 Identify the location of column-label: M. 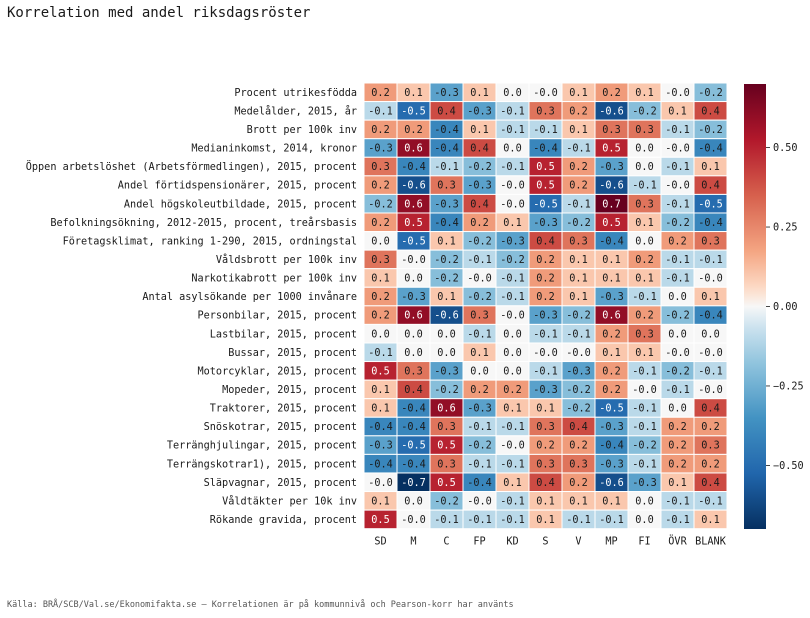
(413, 542).